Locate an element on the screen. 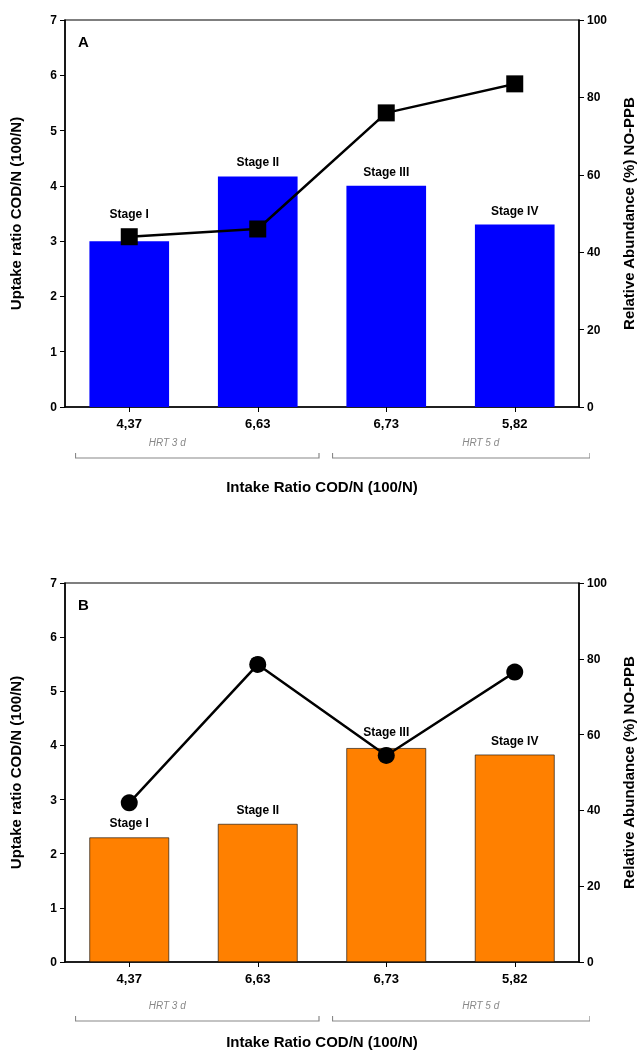 Image resolution: width=644 pixels, height=1055 pixels. text: B is located at coordinates (83, 604).